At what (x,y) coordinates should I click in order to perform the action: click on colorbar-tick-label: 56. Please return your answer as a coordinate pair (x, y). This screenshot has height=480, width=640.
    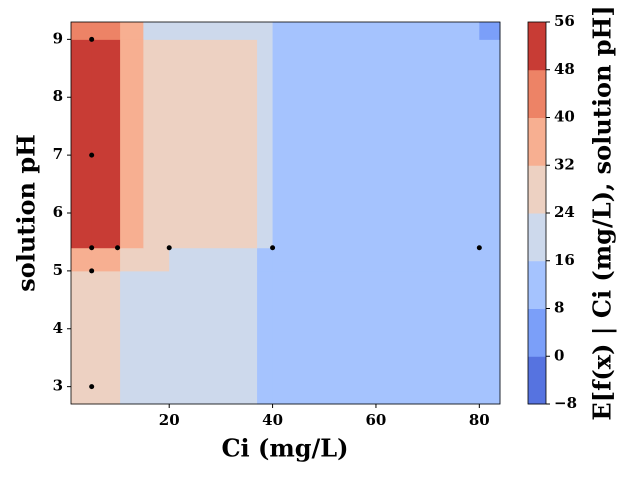
    Looking at the image, I should click on (564, 21).